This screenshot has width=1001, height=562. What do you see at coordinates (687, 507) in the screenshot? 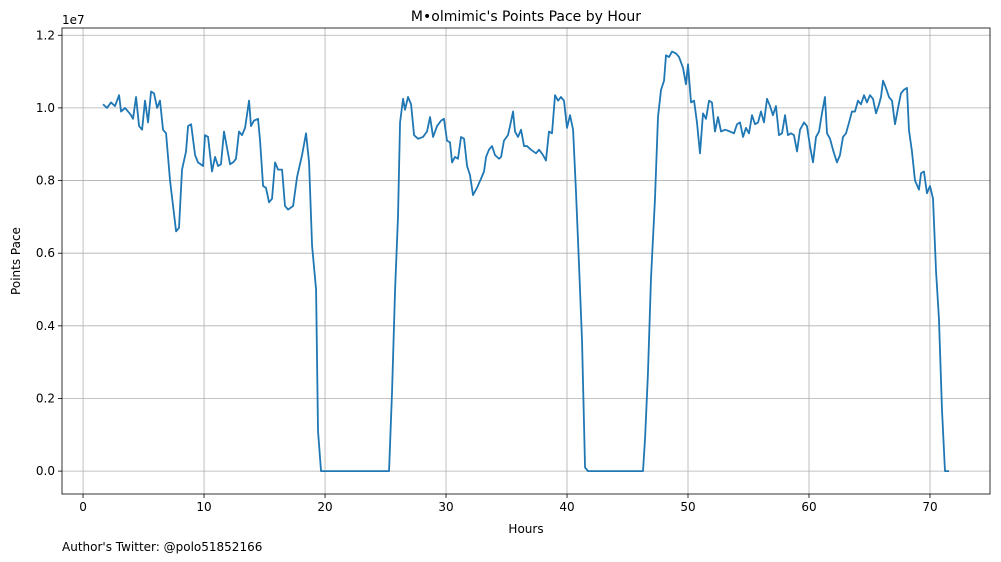
I see `x-tick-label: 50` at bounding box center [687, 507].